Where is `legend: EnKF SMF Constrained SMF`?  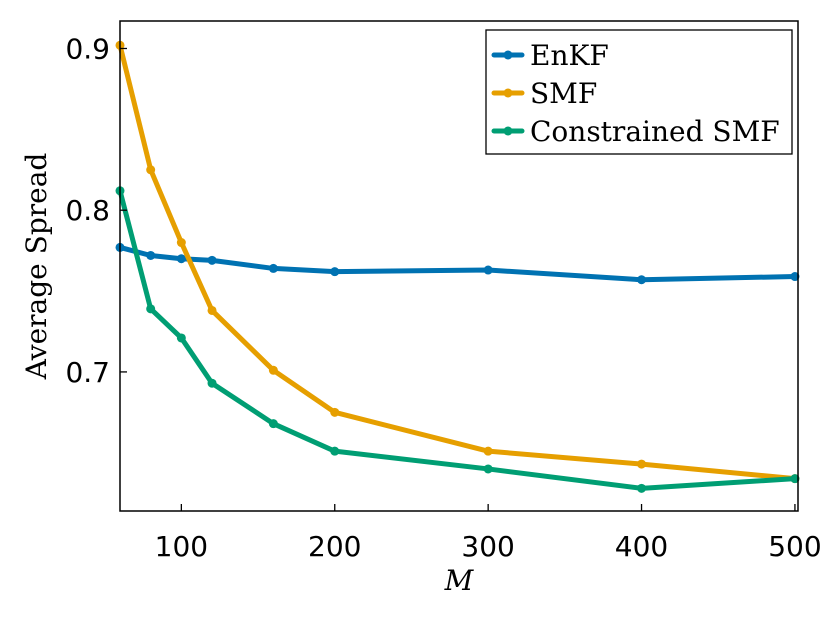
legend: EnKF SMF Constrained SMF is located at coordinates (639, 92).